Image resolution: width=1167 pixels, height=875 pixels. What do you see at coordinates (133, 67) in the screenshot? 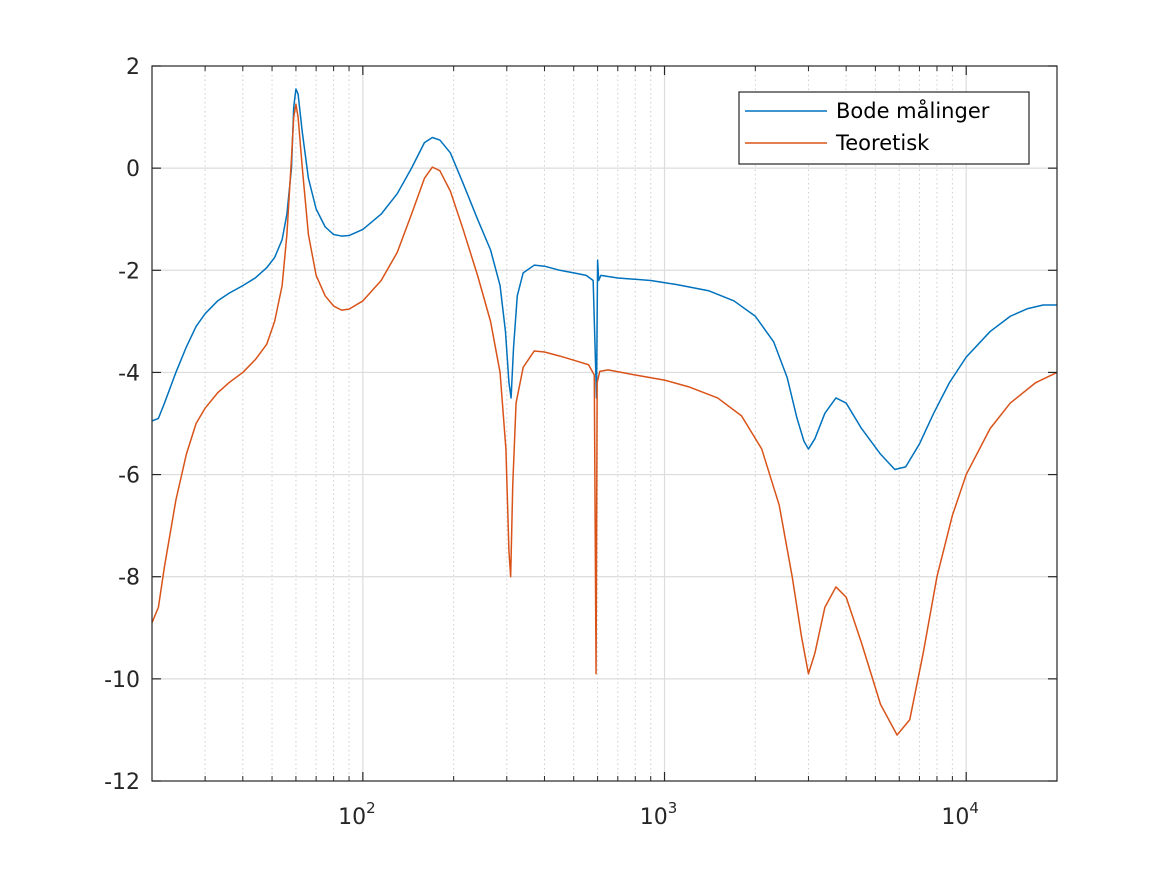
I see `y-tick-label: 2` at bounding box center [133, 67].